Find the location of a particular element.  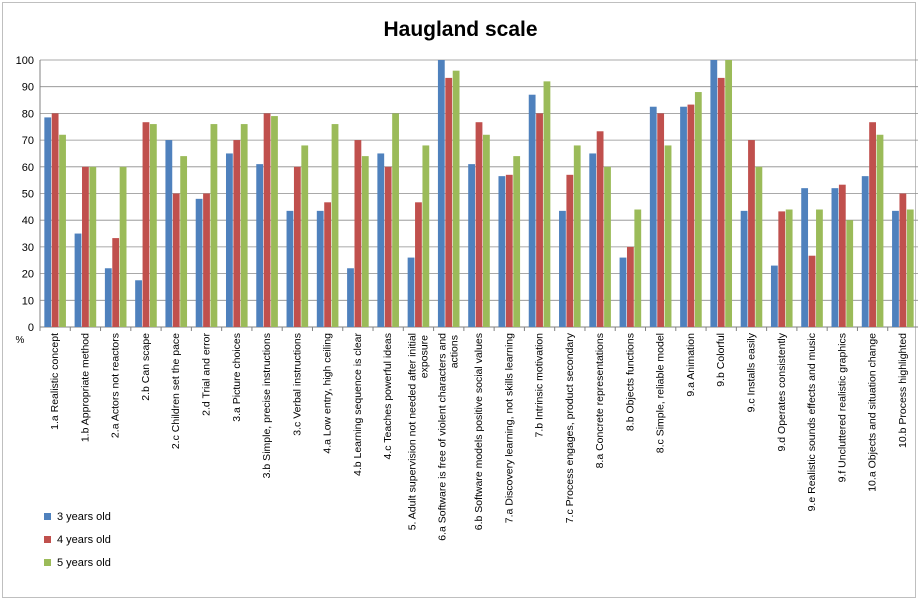

x-tick-label: 8.c Simple, reliable model is located at coordinates (661, 393).